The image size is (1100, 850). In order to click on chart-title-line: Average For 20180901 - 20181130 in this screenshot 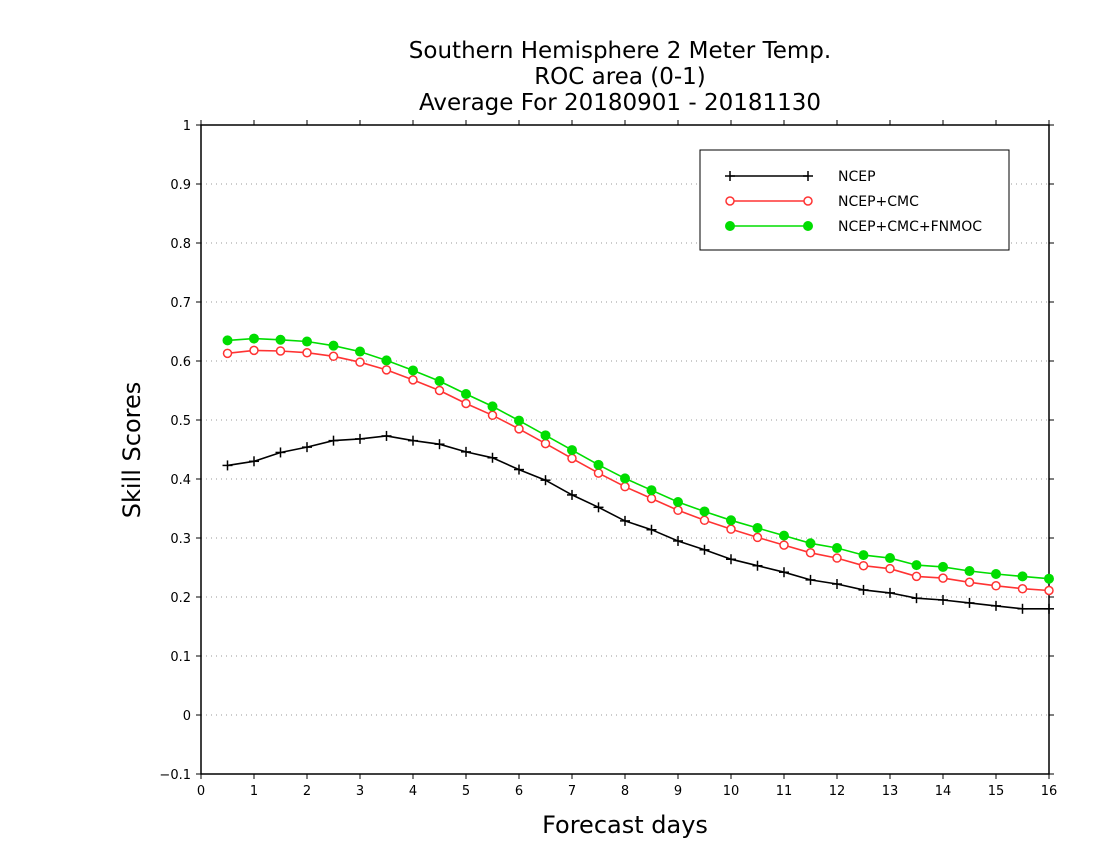, I will do `click(620, 103)`.